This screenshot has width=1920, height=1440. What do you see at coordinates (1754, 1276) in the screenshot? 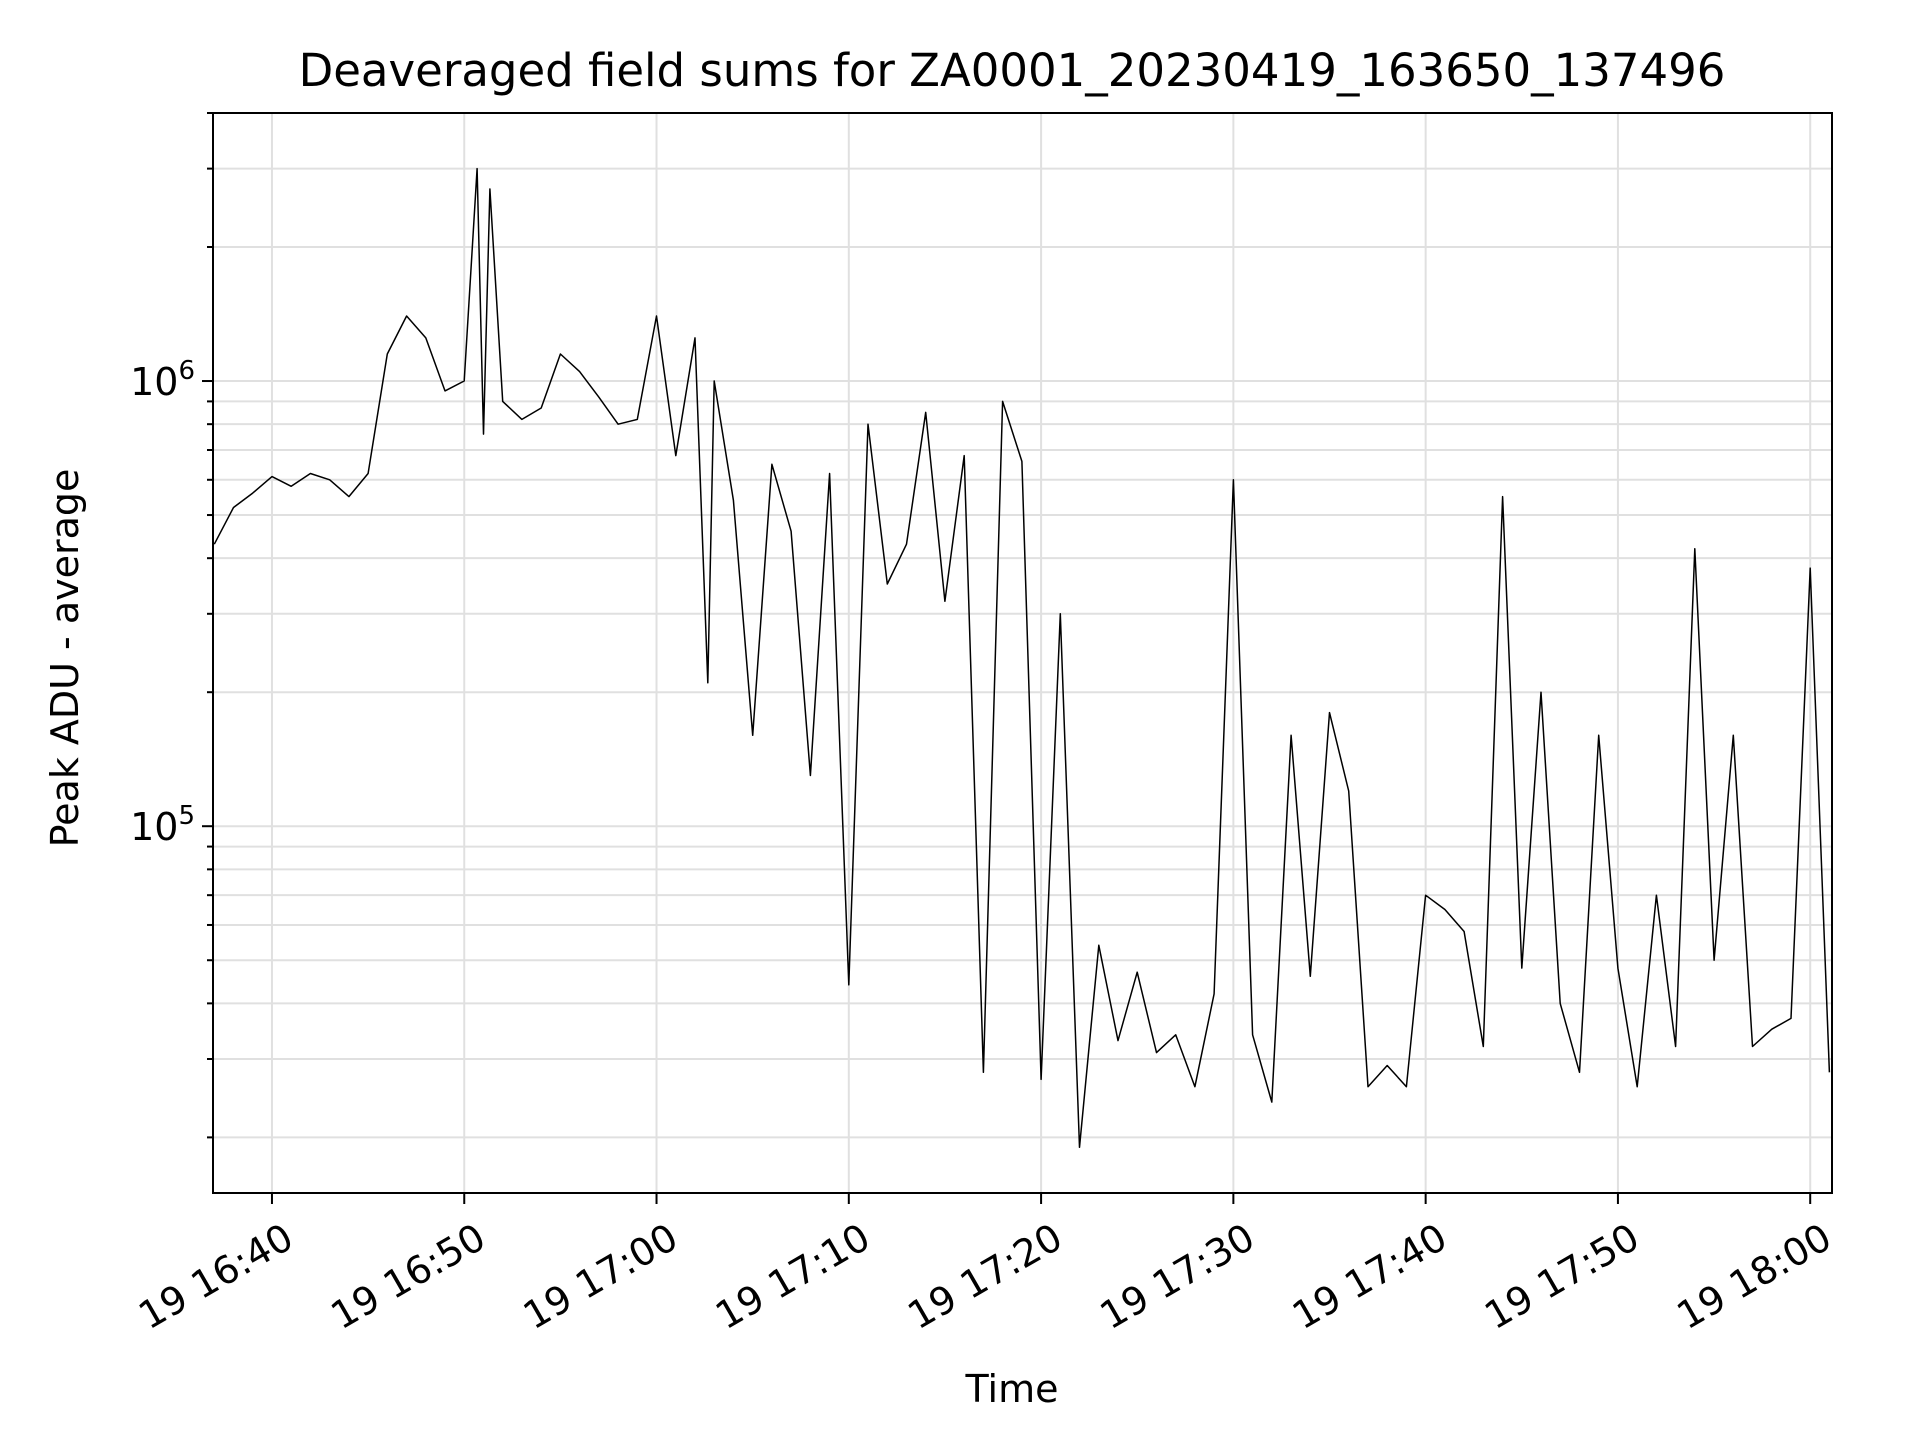
I see `x-tick-label: 19 18:00` at bounding box center [1754, 1276].